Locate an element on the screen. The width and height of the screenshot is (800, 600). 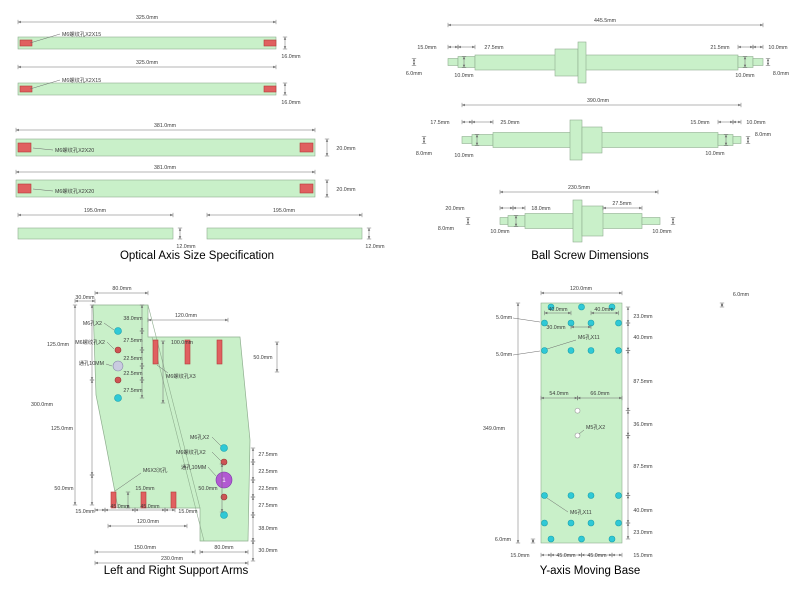
dim-label: 16.0mm is located at coordinates (291, 103).